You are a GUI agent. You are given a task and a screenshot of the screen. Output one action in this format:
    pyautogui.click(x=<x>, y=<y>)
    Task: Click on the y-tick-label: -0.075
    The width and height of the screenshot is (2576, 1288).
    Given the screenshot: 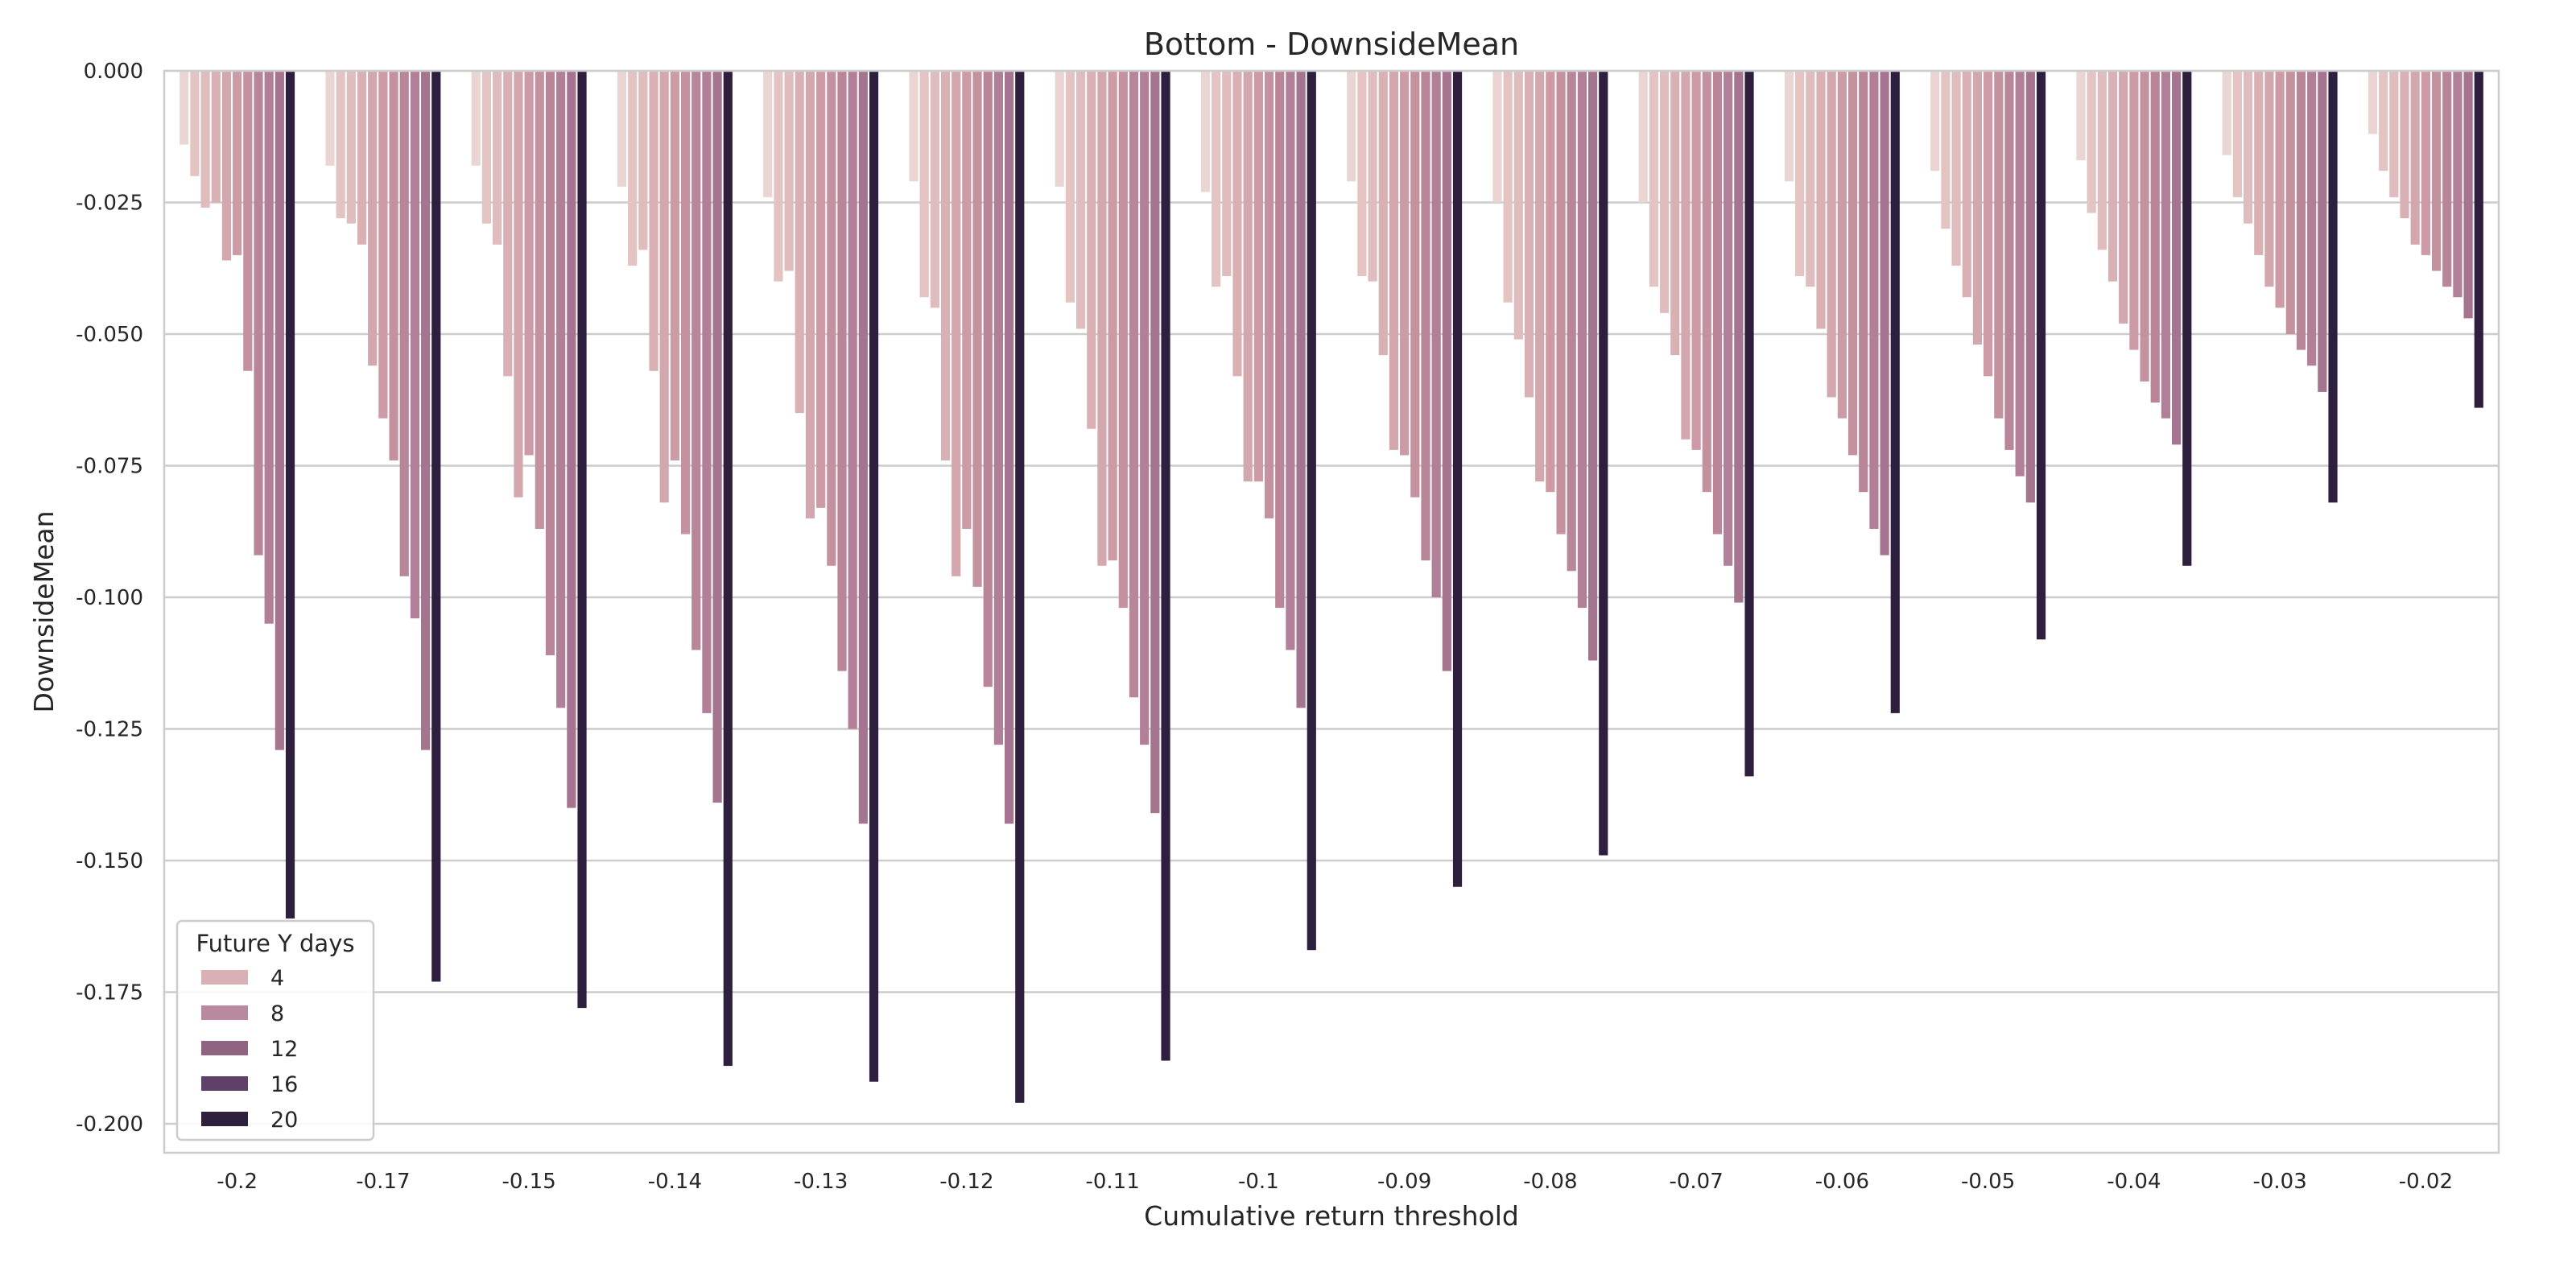 What is the action you would take?
    pyautogui.click(x=109, y=467)
    